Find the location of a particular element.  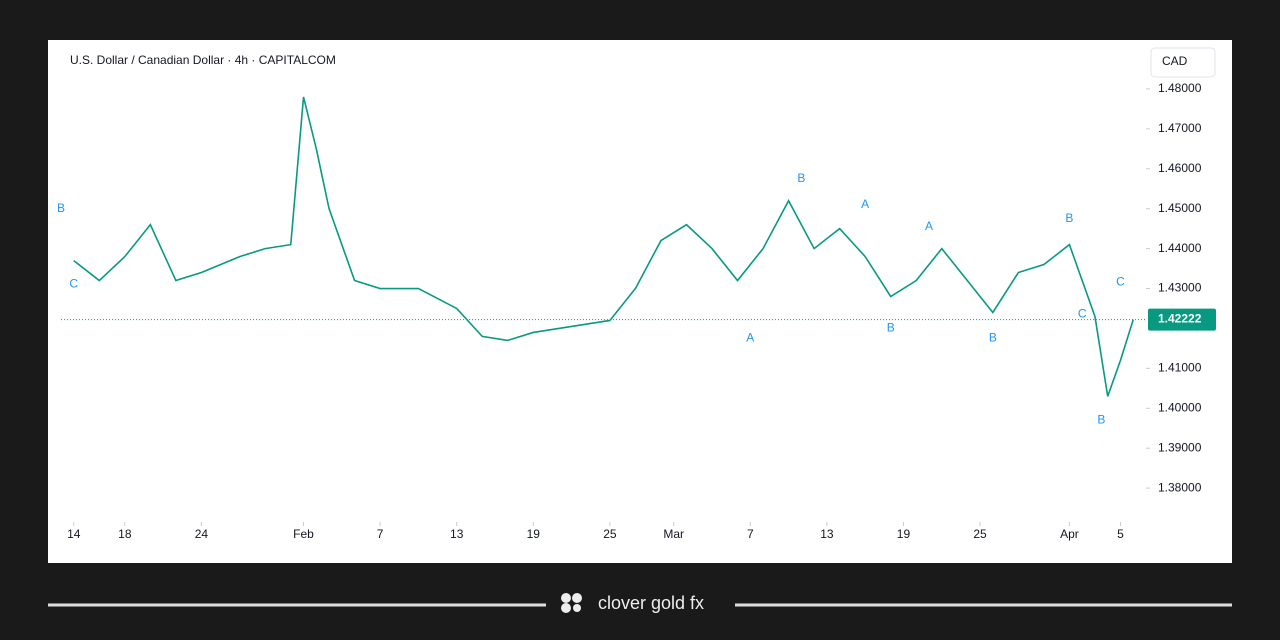

currency: CAD is located at coordinates (1175, 61).